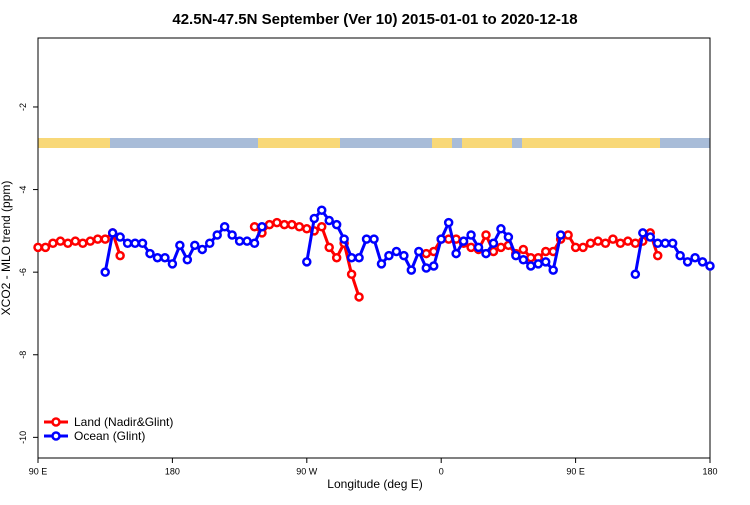 The image size is (750, 505). Describe the element at coordinates (575, 471) in the screenshot. I see `x-tick-label: 90 E` at that location.